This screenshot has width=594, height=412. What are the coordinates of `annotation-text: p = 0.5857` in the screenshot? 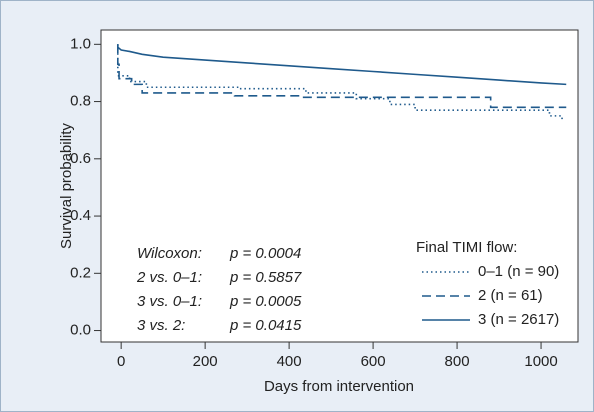 It's located at (265, 277).